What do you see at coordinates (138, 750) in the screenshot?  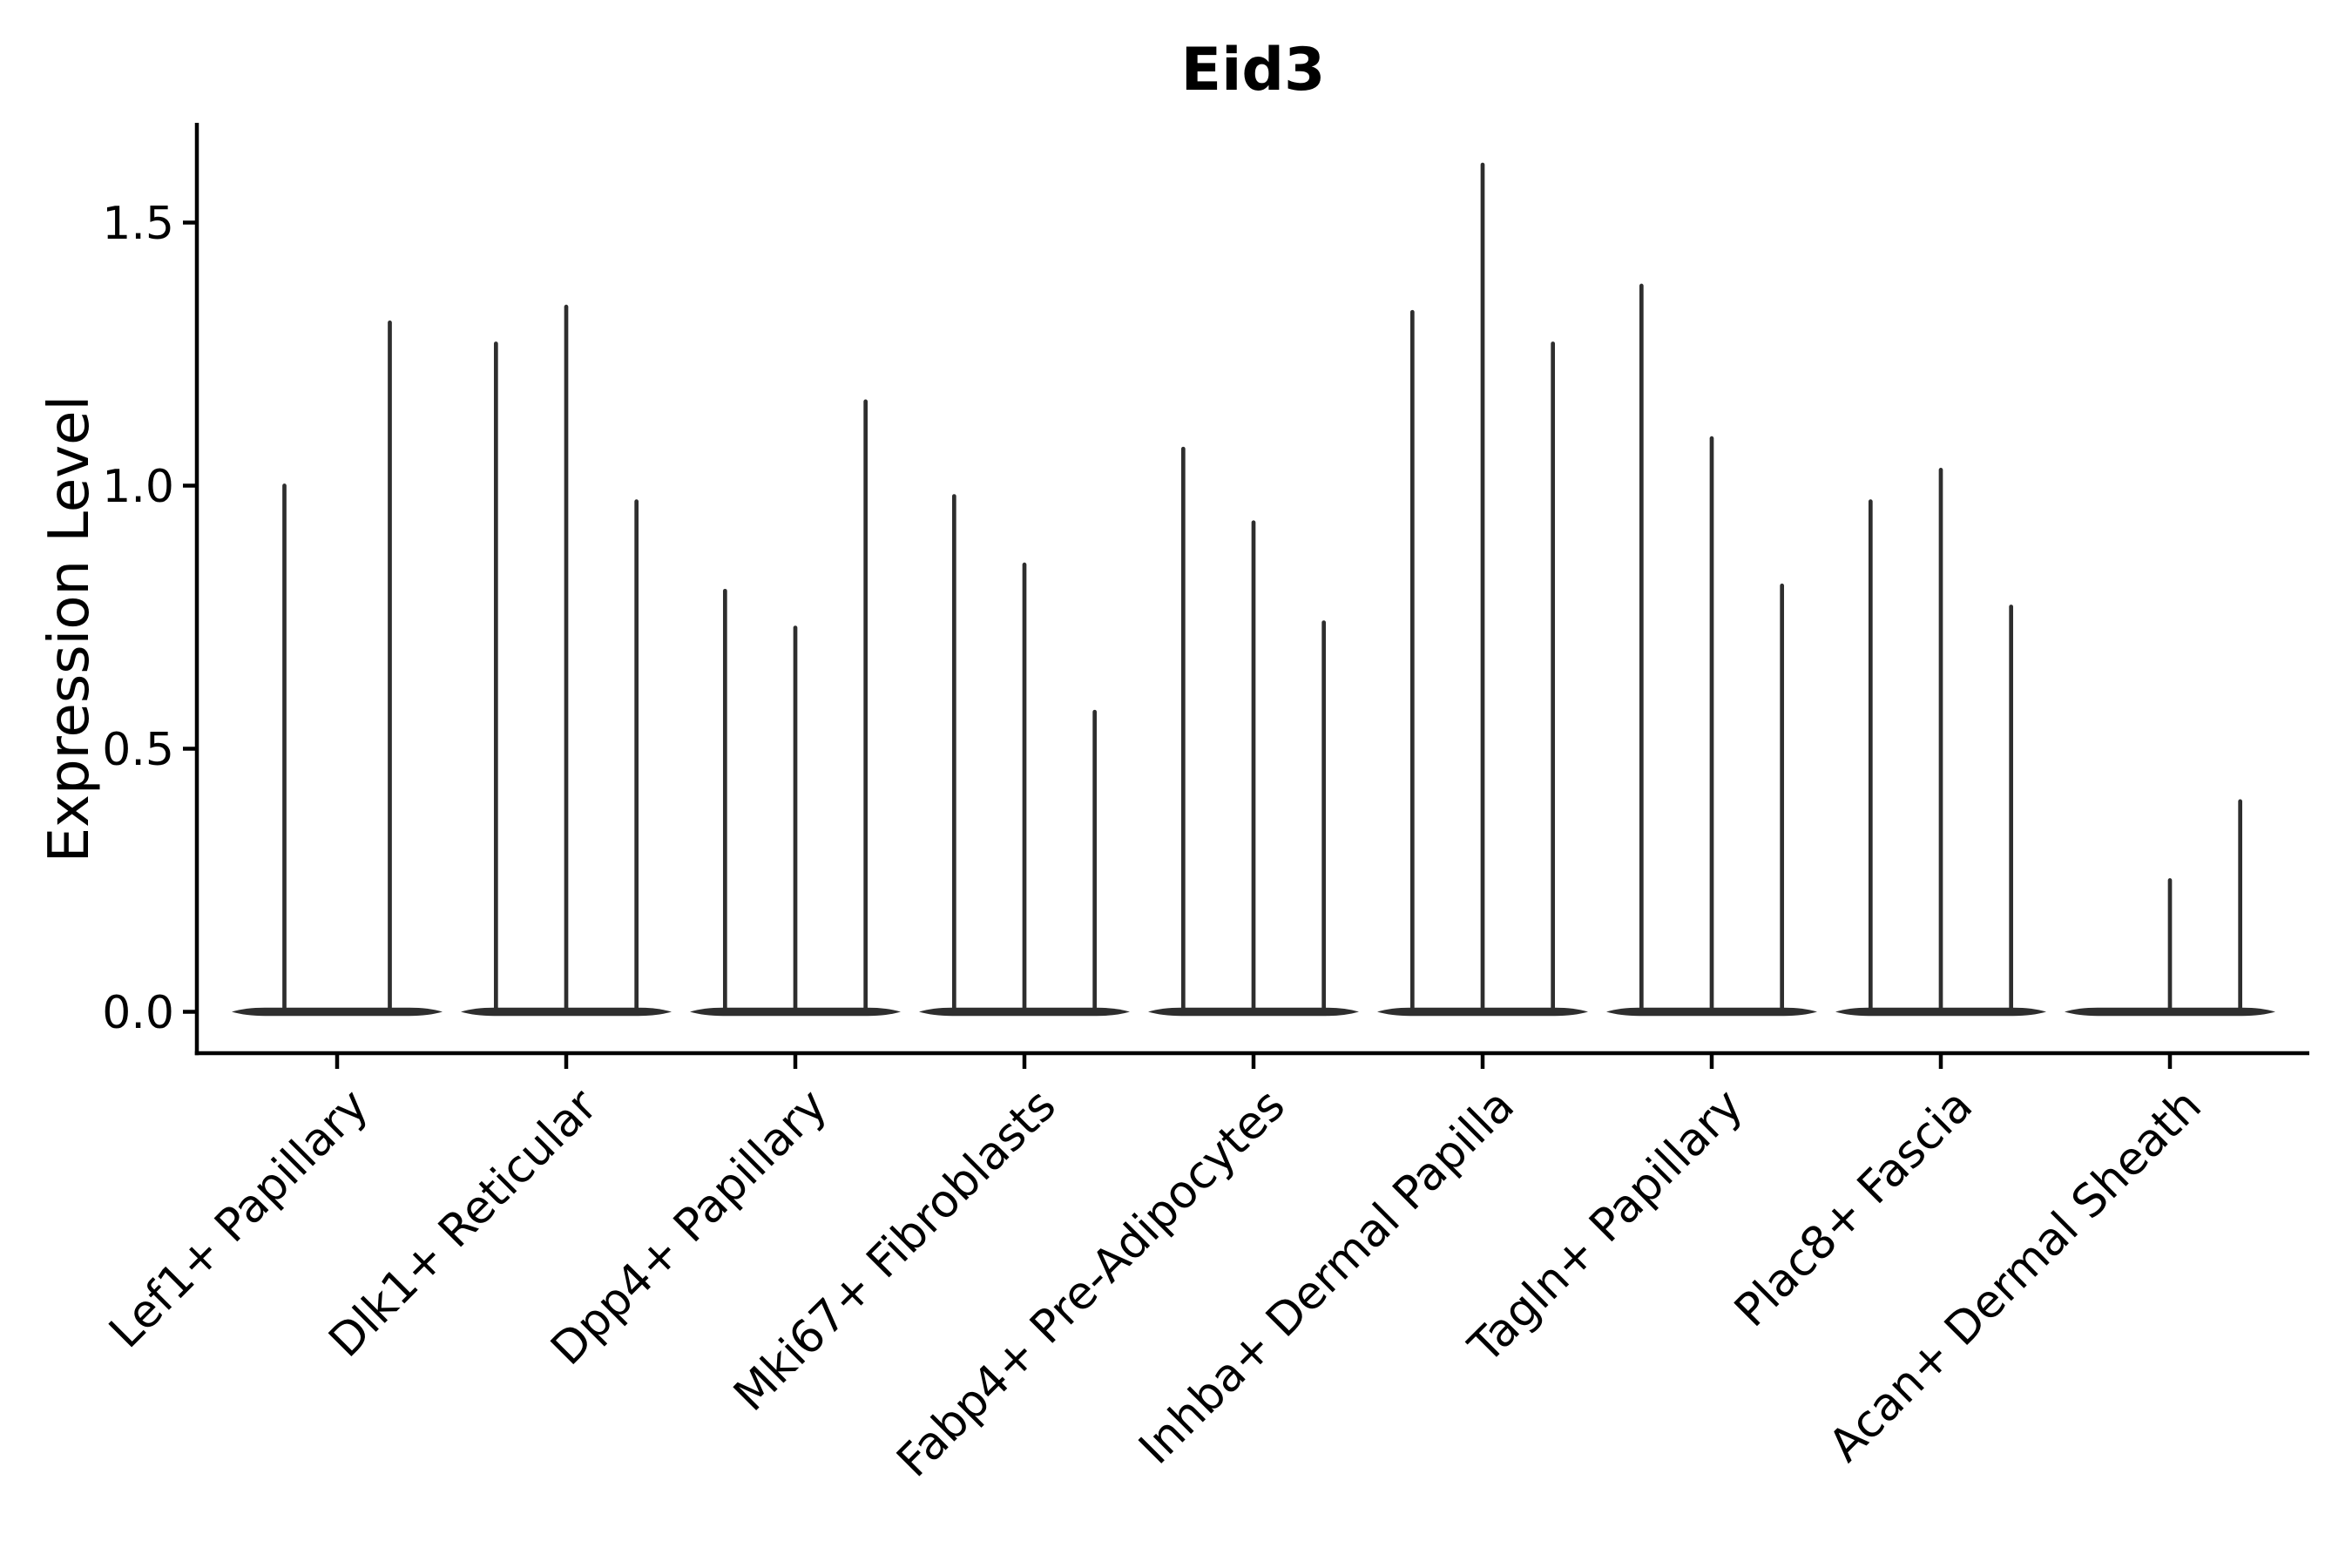 I see `y-tick-label: 0.5` at bounding box center [138, 750].